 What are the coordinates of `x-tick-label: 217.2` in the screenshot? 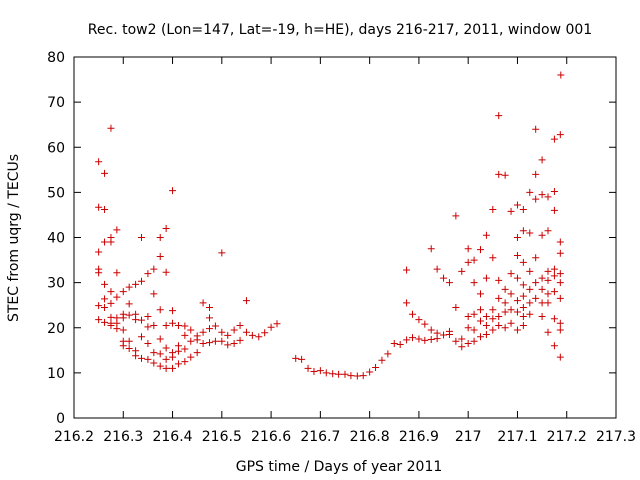 It's located at (567, 437).